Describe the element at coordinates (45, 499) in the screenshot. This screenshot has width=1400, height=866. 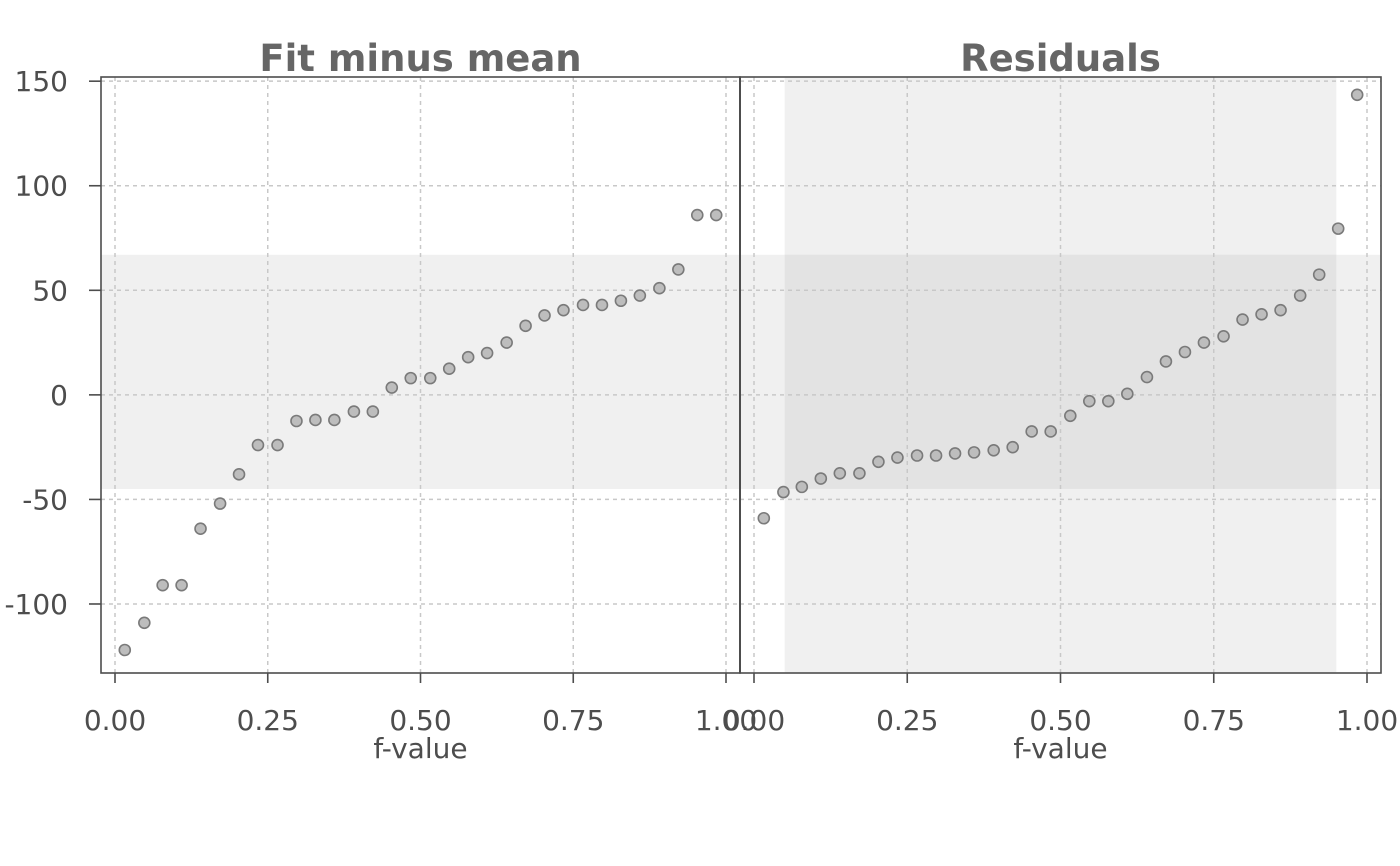
I see `y-tick-label: -50` at that location.